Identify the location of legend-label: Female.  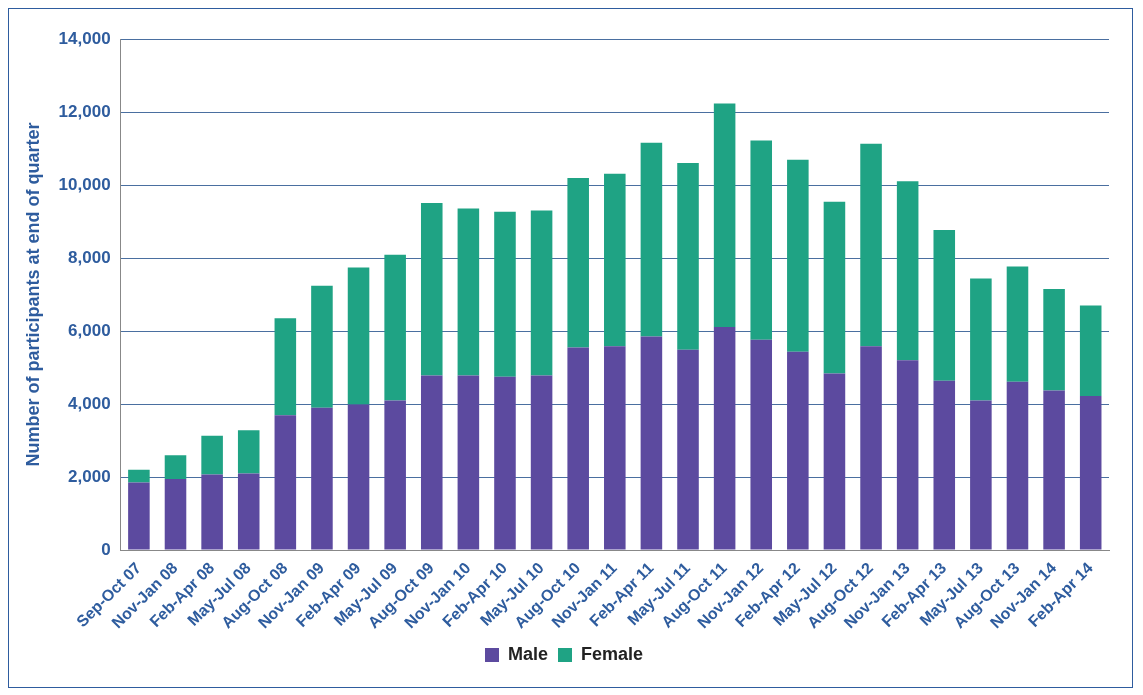
(612, 653).